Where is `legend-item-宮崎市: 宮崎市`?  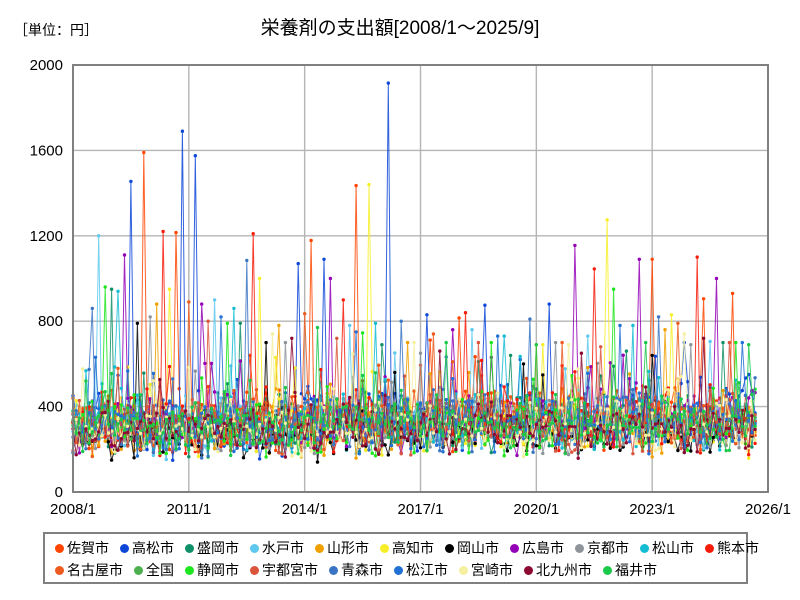
legend-item-宮崎市: 宮崎市 is located at coordinates (486, 570).